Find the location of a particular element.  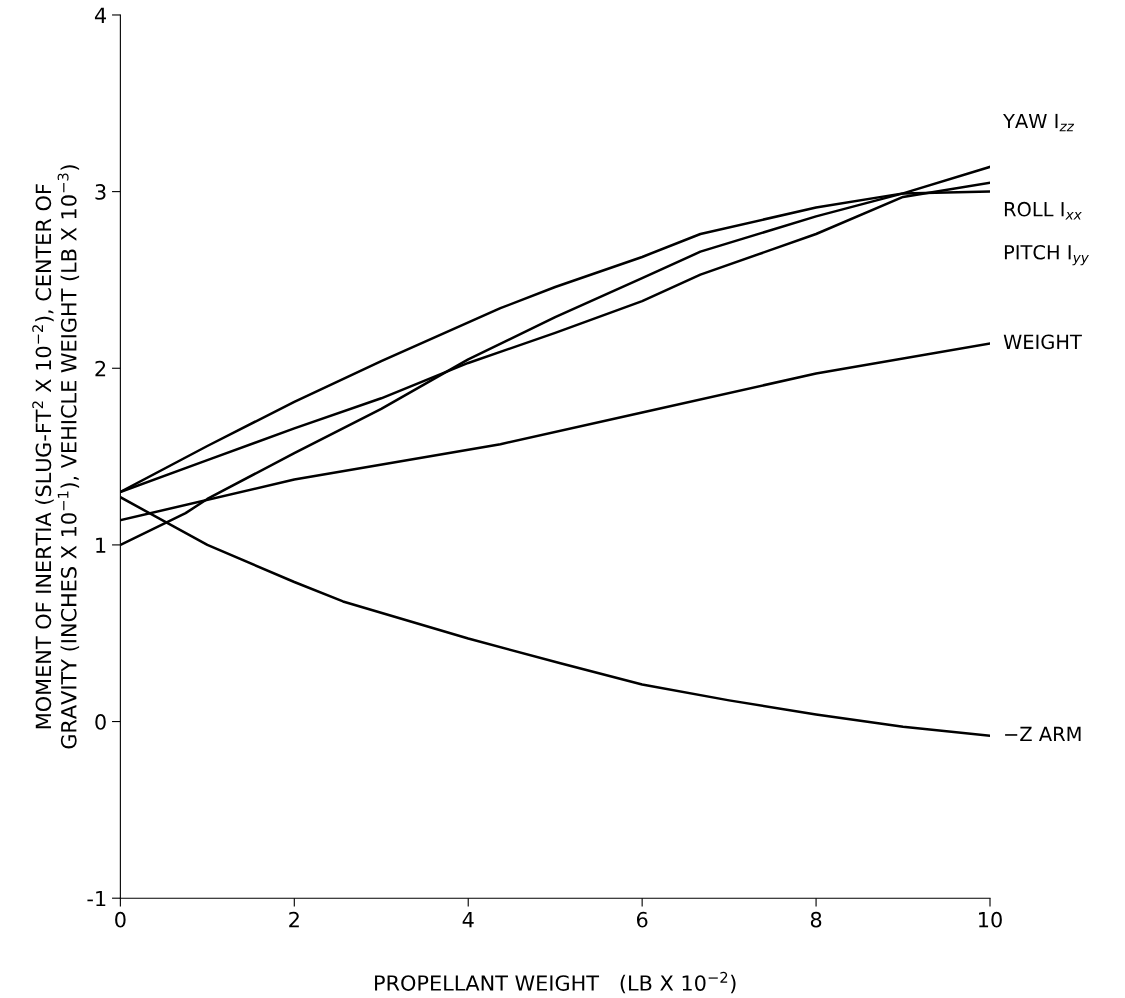

x-tick-label: 6 is located at coordinates (642, 919).